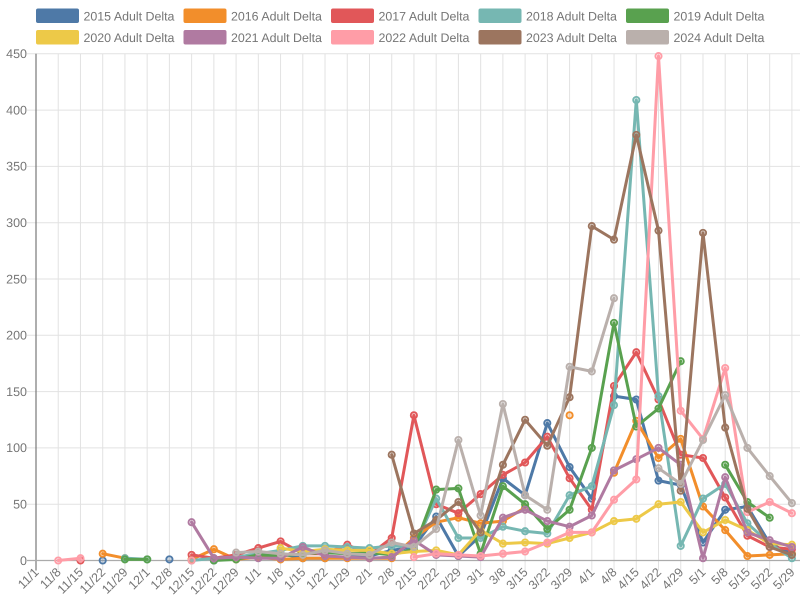 Image resolution: width=800 pixels, height=600 pixels. What do you see at coordinates (739, 578) in the screenshot?
I see `svg-text: 5/15` at bounding box center [739, 578].